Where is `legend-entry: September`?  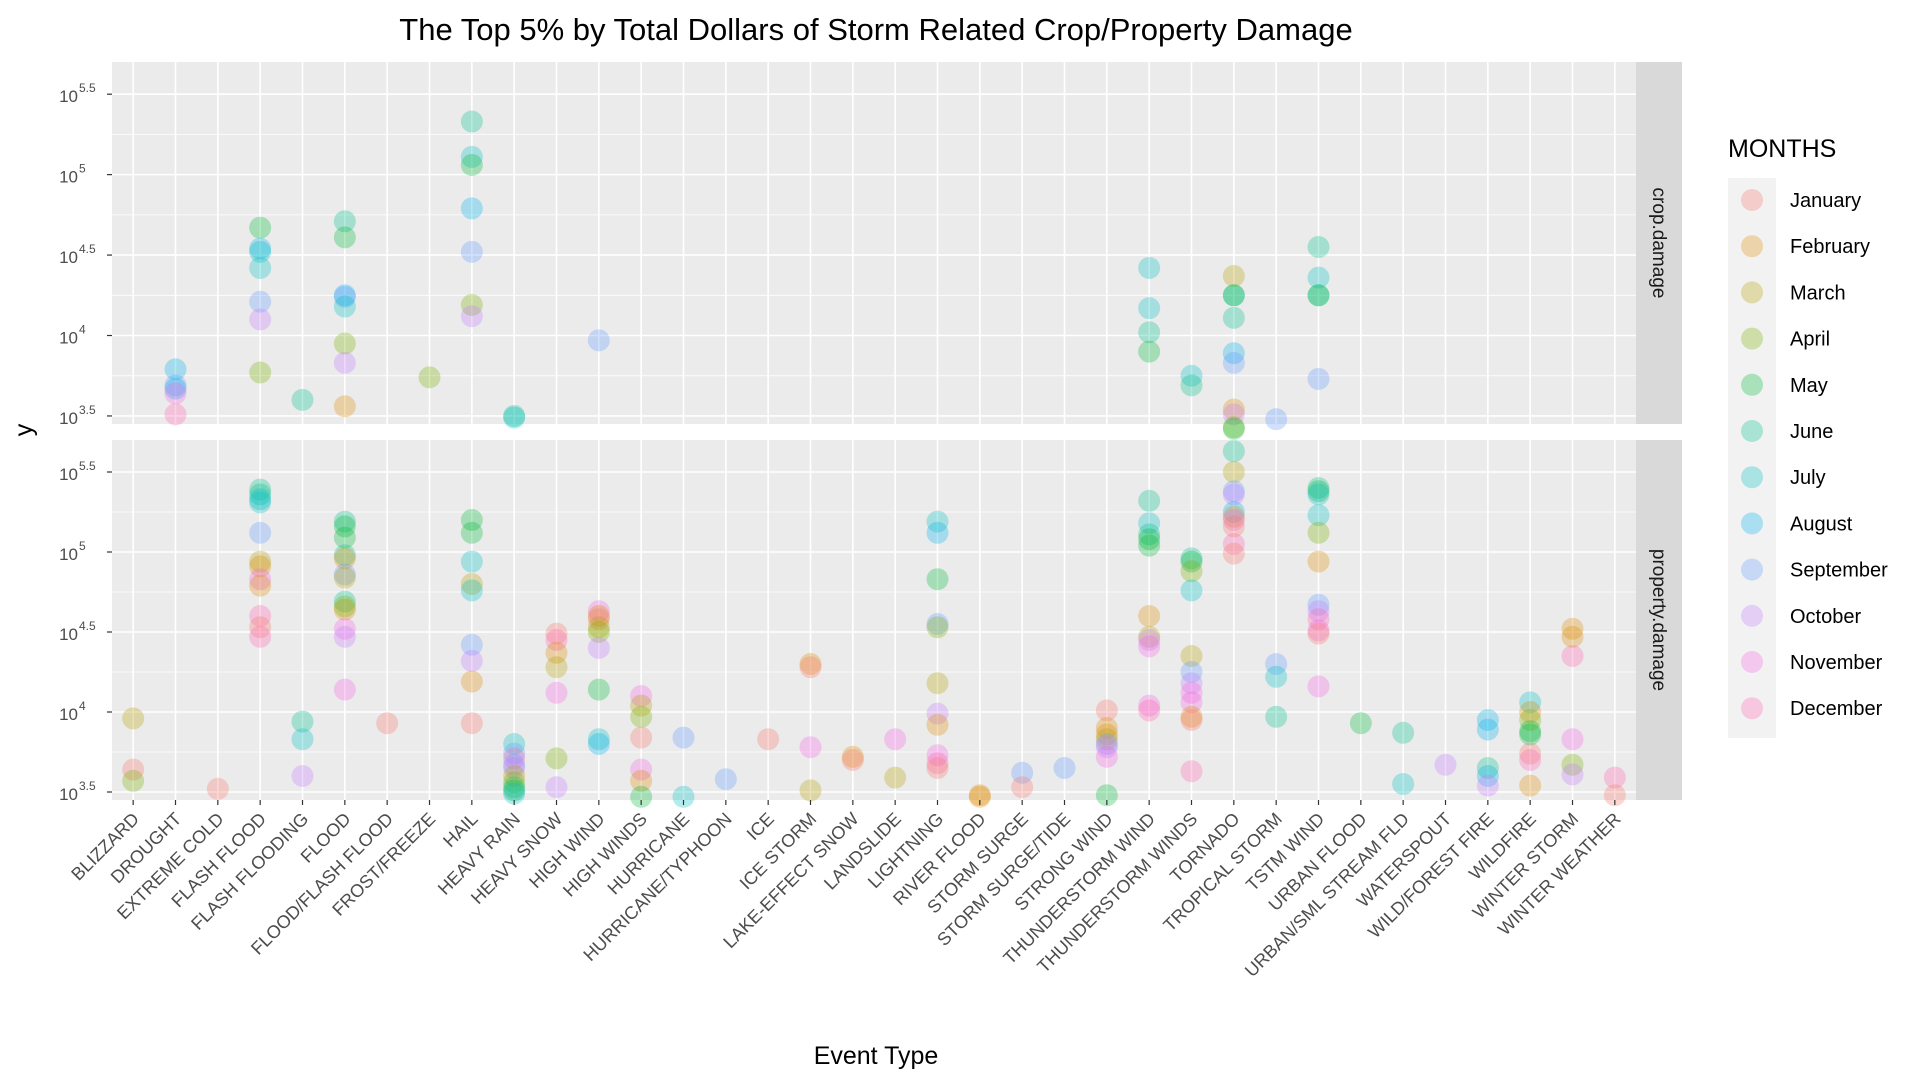
legend-entry: September is located at coordinates (1814, 570).